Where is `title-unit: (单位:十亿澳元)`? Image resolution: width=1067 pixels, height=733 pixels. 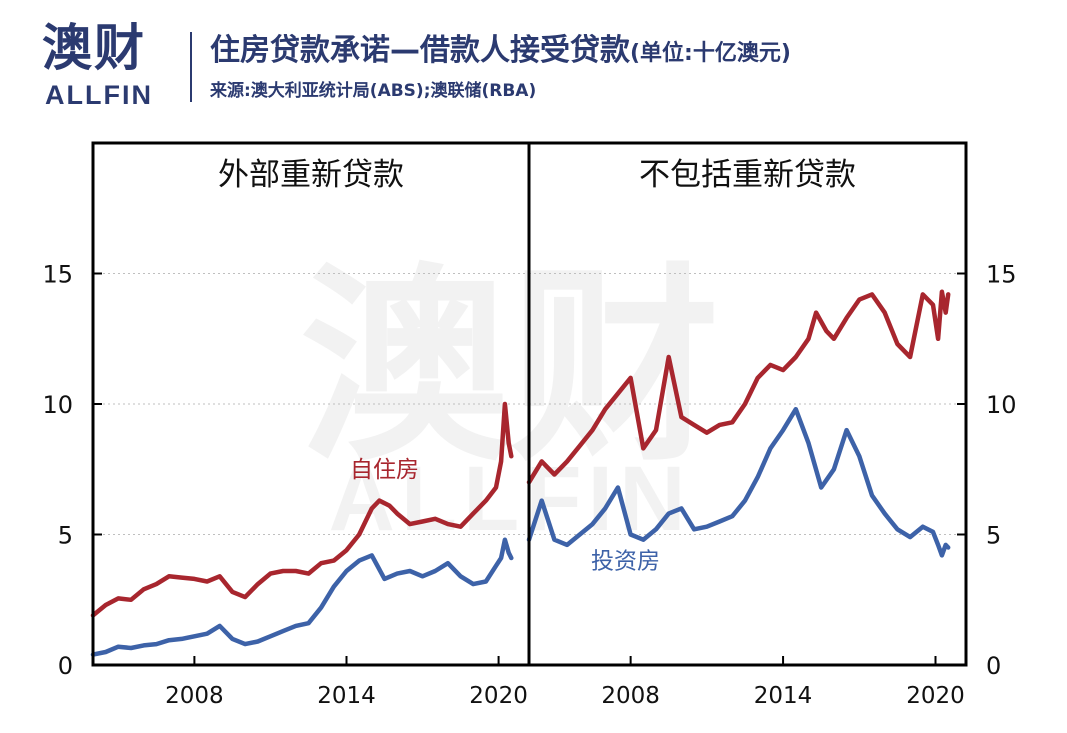 title-unit: (单位:十亿澳元) is located at coordinates (710, 53).